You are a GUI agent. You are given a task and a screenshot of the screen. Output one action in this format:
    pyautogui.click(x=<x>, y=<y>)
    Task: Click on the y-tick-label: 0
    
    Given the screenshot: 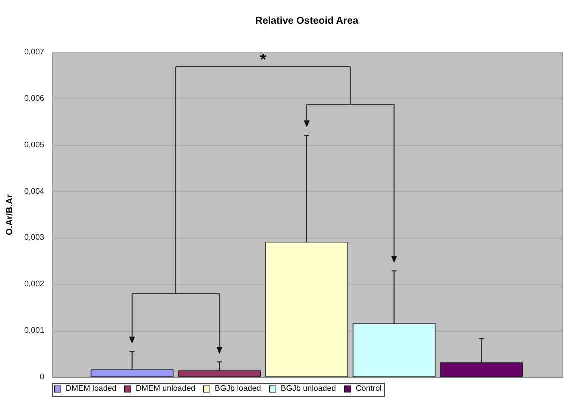 What is the action you would take?
    pyautogui.click(x=43, y=377)
    